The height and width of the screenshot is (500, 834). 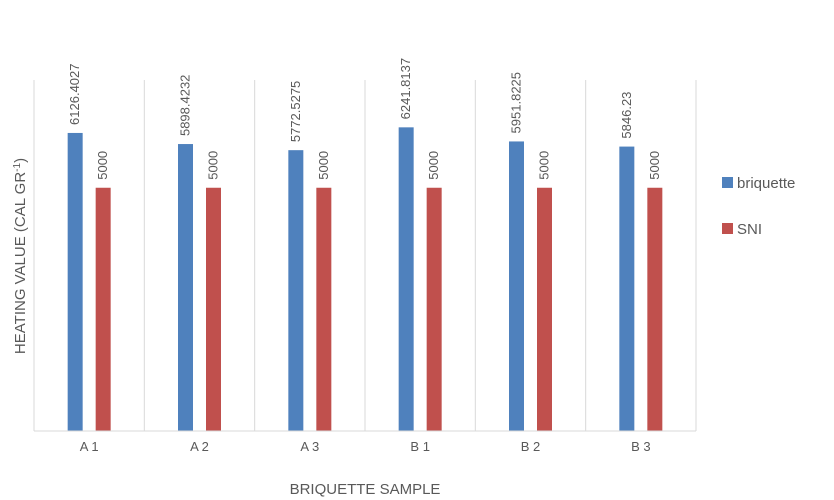 What do you see at coordinates (420, 446) in the screenshot?
I see `x-tick-label: B 1` at bounding box center [420, 446].